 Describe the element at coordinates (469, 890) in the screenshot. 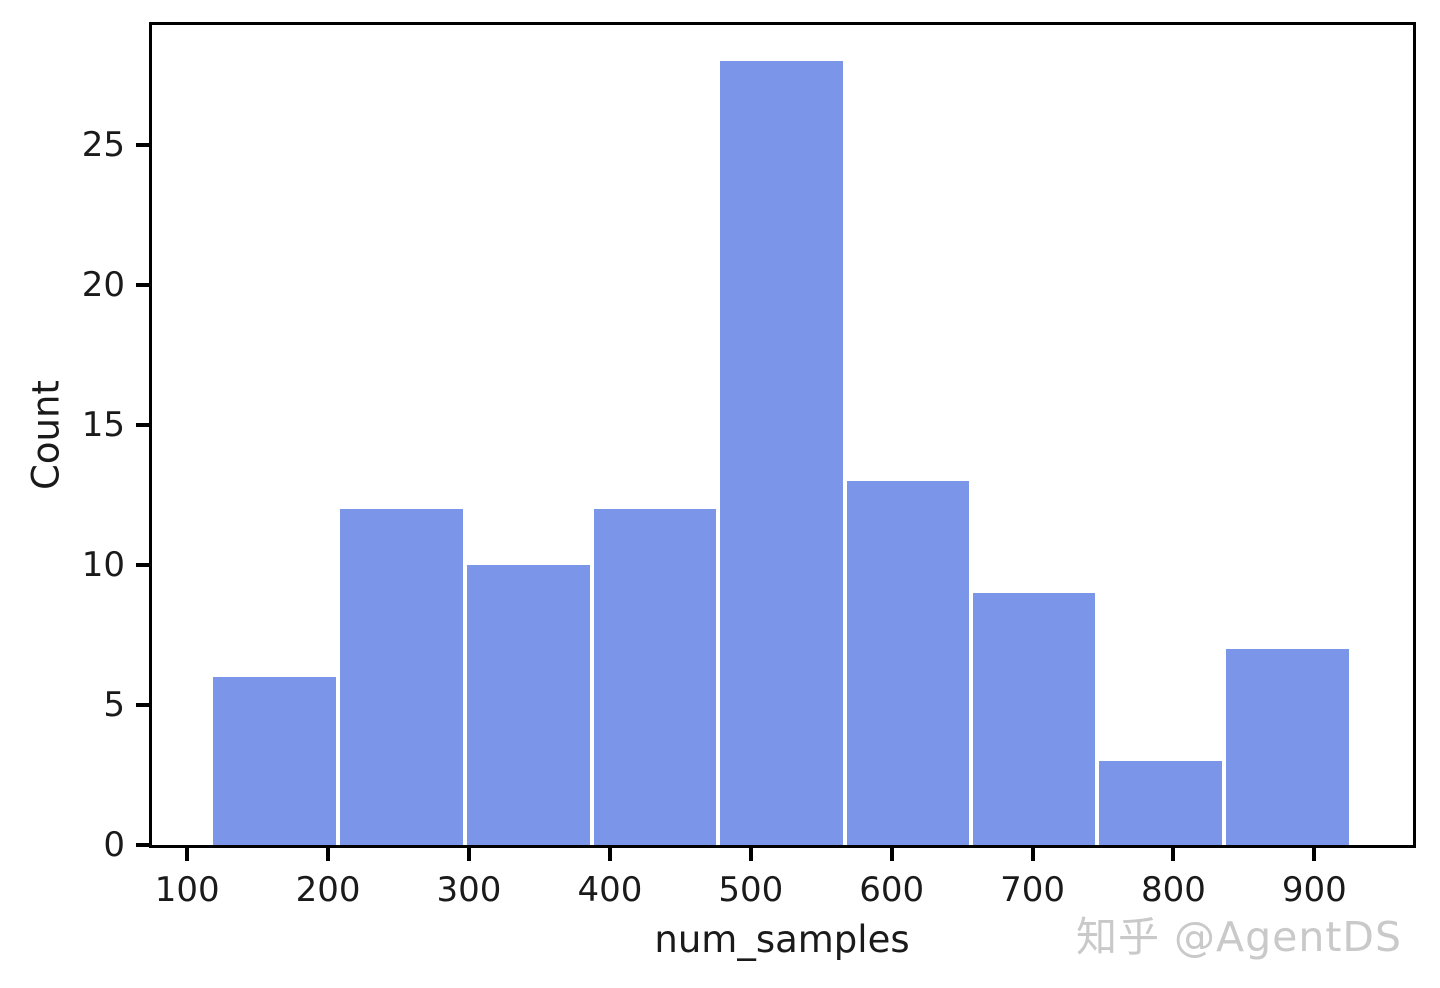

I see `x-tick-label: 300` at that location.